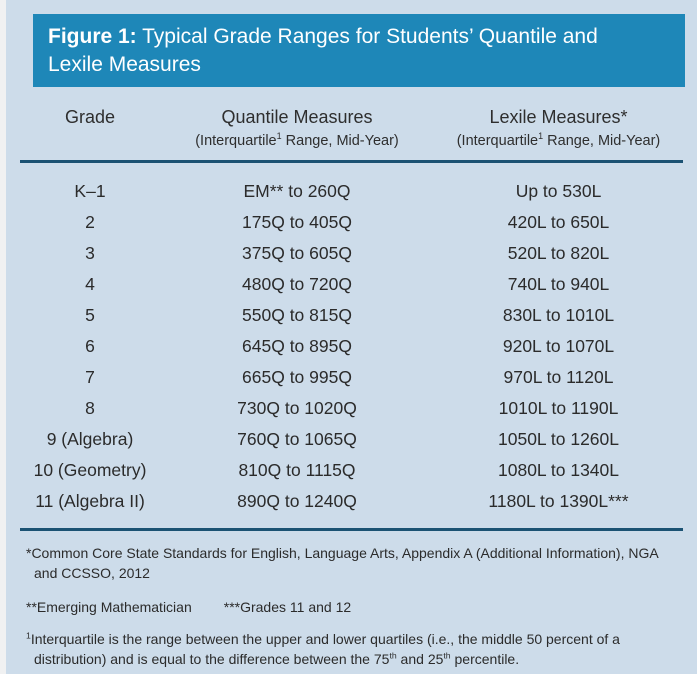 This screenshot has width=697, height=674. I want to click on quantile-cell: 730Q to 1020Q, so click(297, 408).